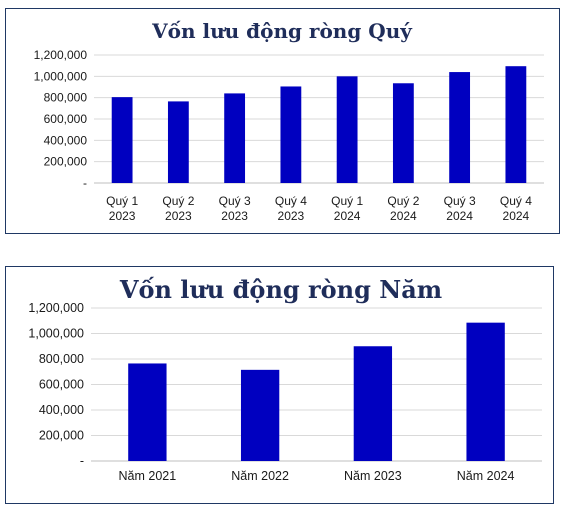  What do you see at coordinates (280, 289) in the screenshot?
I see `chart-title: Vốn lưu động ròng Năm` at bounding box center [280, 289].